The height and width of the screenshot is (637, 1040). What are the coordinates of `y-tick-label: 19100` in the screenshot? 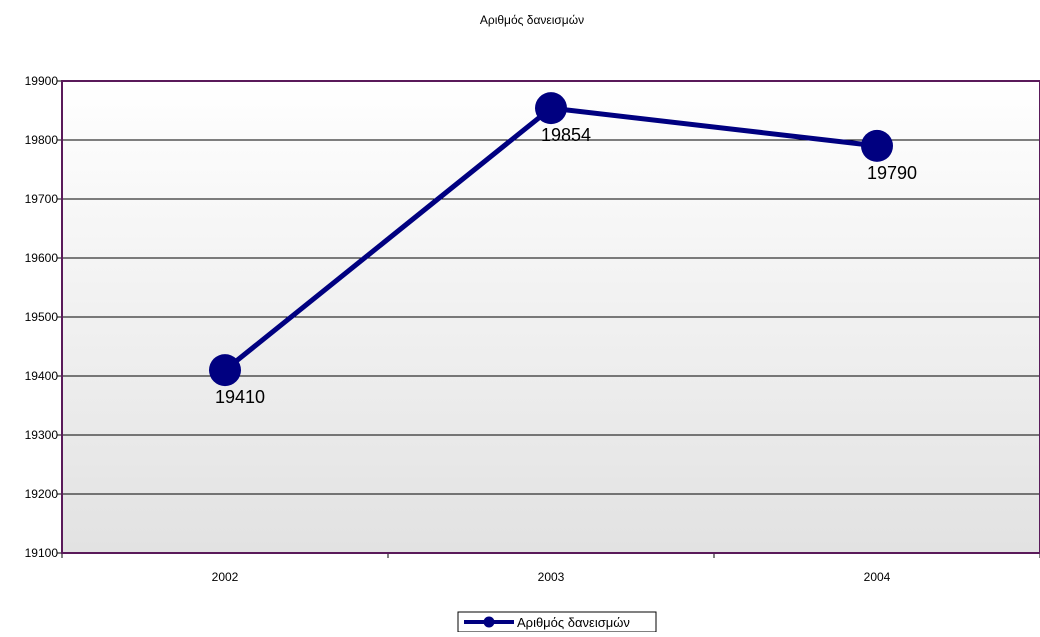 It's located at (42, 553).